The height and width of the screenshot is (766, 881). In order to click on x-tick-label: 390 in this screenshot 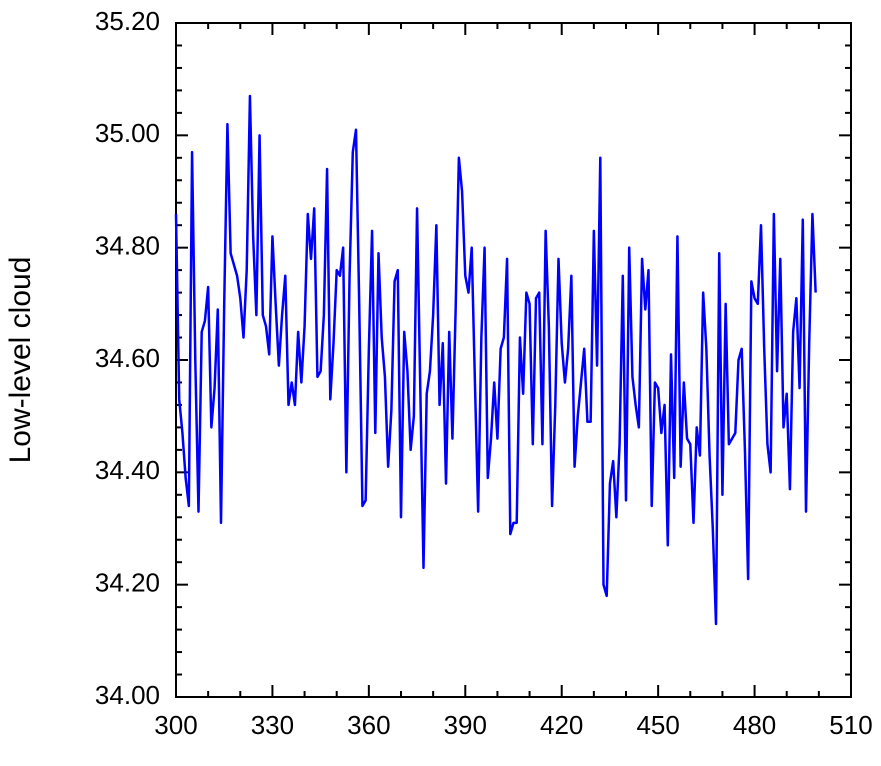, I will do `click(465, 725)`.